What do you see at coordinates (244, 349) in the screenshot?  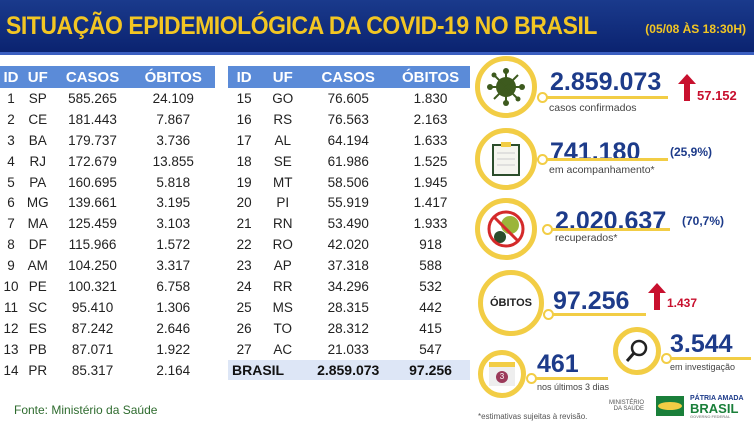 I see `table-cell: 27` at bounding box center [244, 349].